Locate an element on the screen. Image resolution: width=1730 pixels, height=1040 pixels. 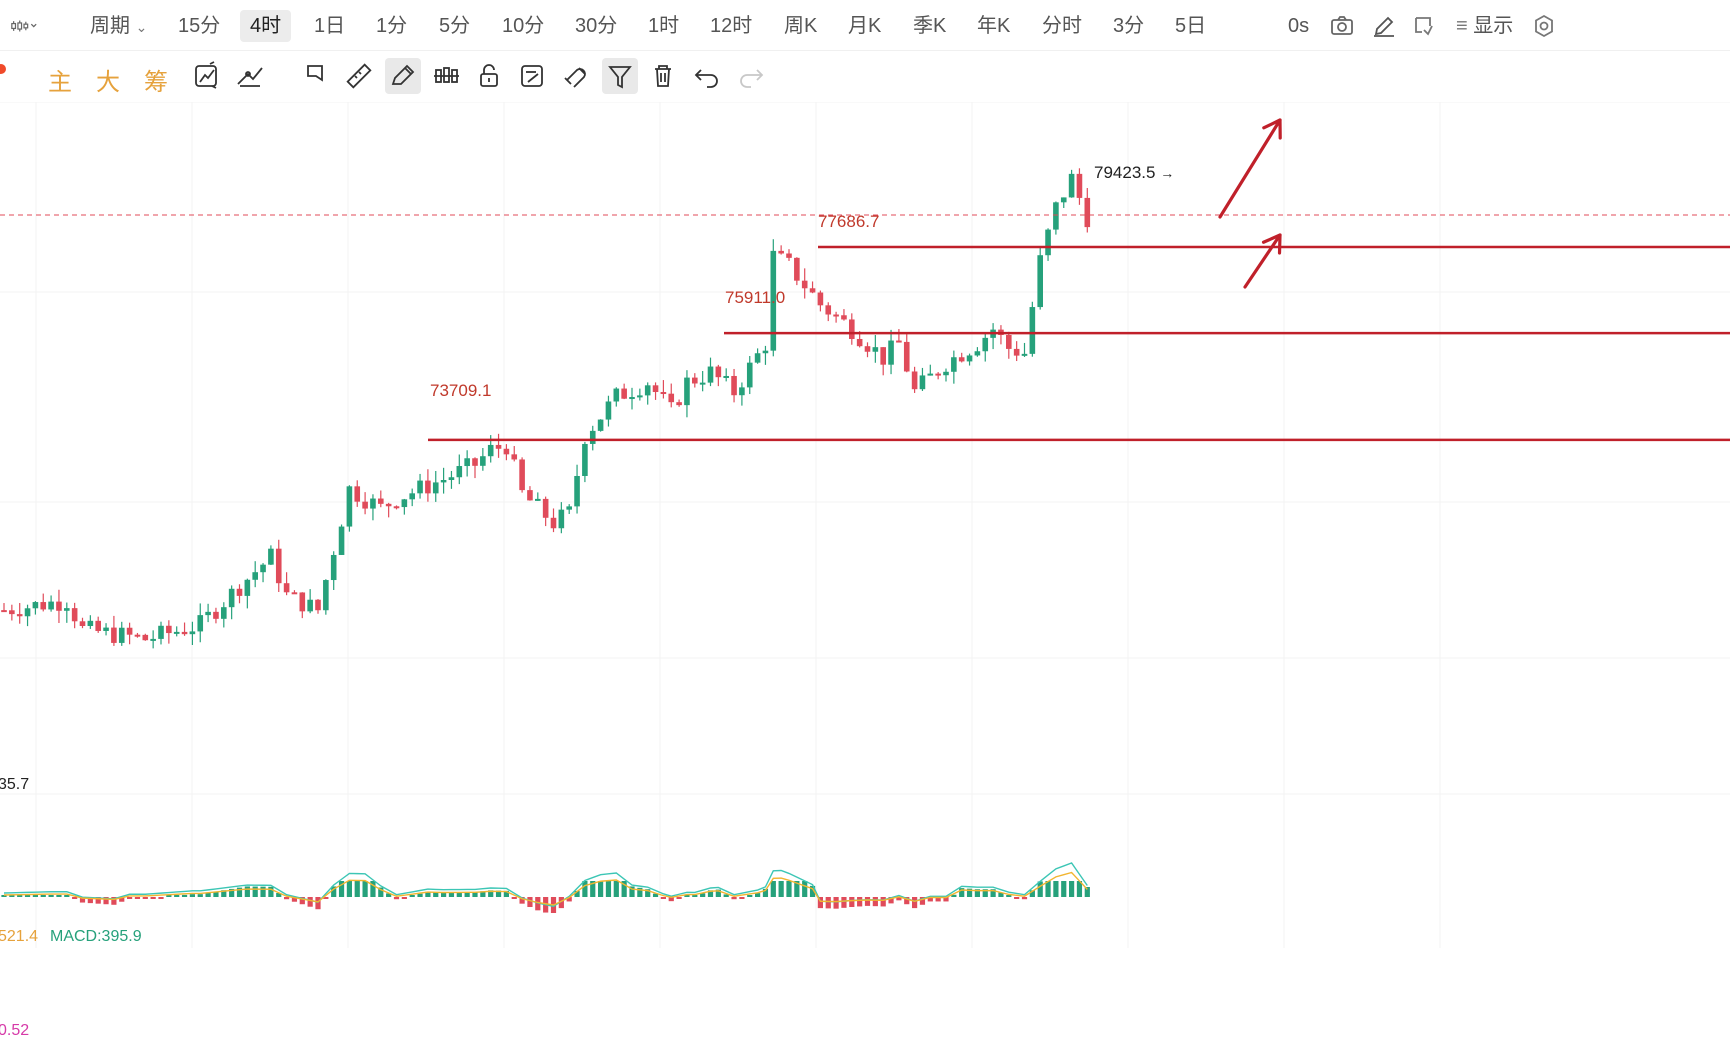
main-indicator-toggle: 主 is located at coordinates (60, 82).